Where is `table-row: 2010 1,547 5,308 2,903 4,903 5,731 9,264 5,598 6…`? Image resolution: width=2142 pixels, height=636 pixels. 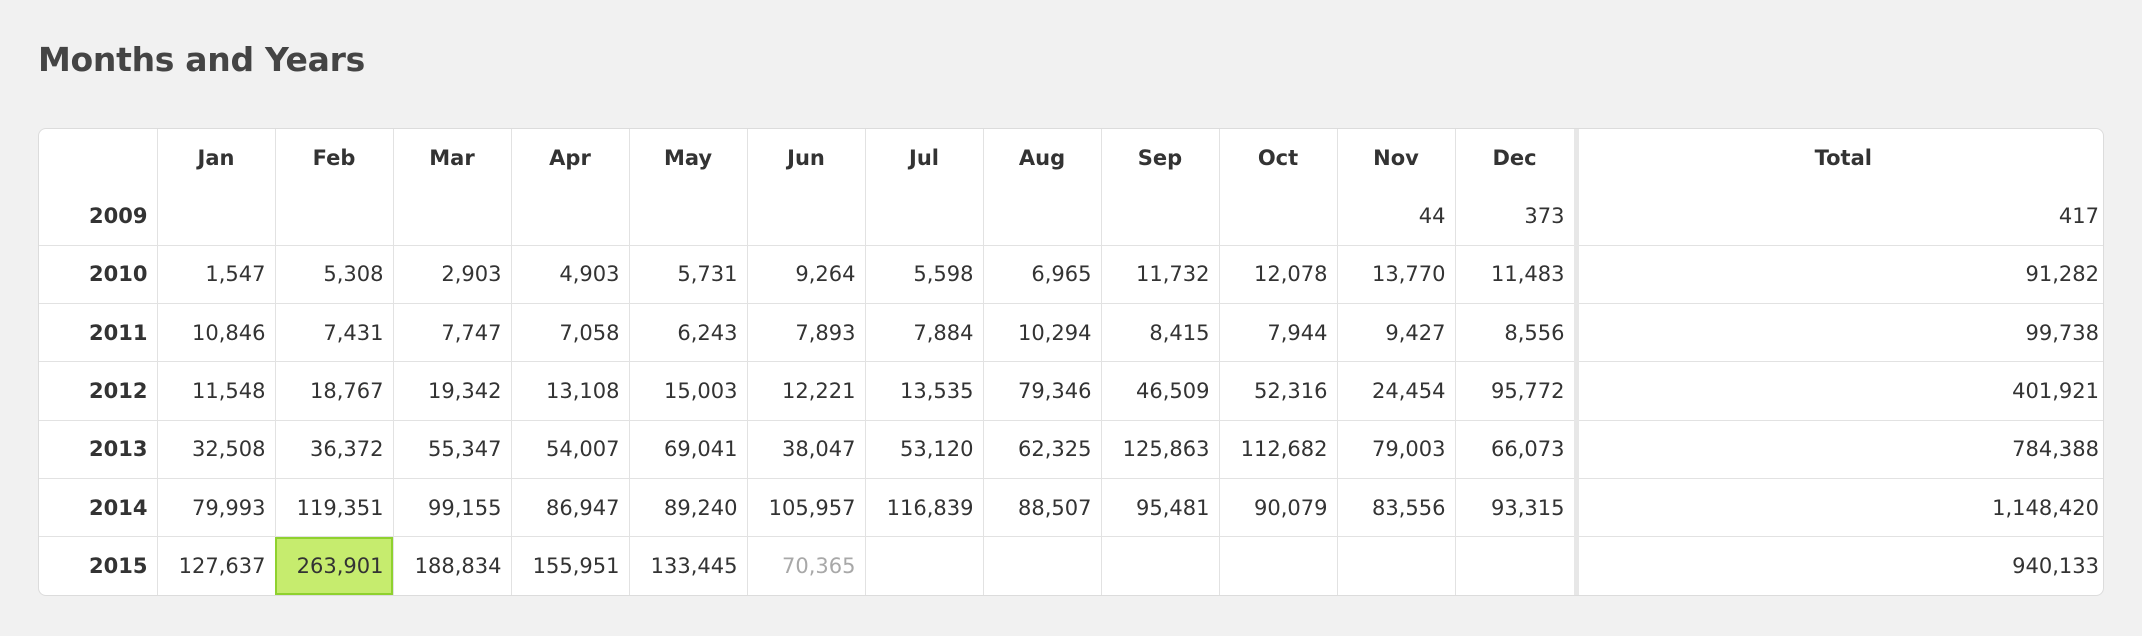
table-row: 2010 1,547 5,308 2,903 4,903 5,731 9,264 5,598 6… is located at coordinates (1071, 275).